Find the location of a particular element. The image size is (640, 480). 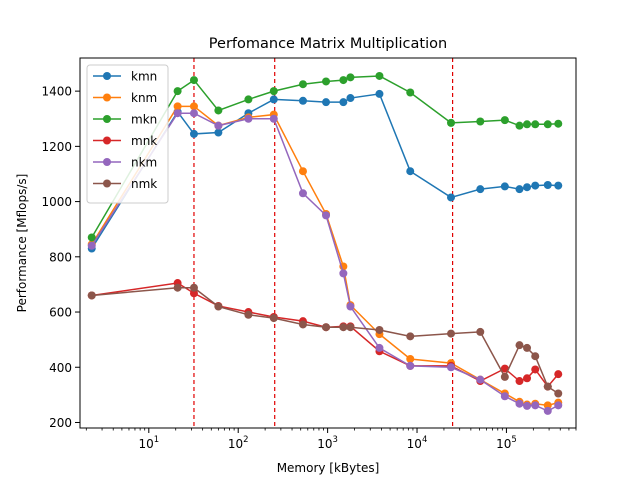

x-axis-label: Memory [kBytes] is located at coordinates (328, 468).